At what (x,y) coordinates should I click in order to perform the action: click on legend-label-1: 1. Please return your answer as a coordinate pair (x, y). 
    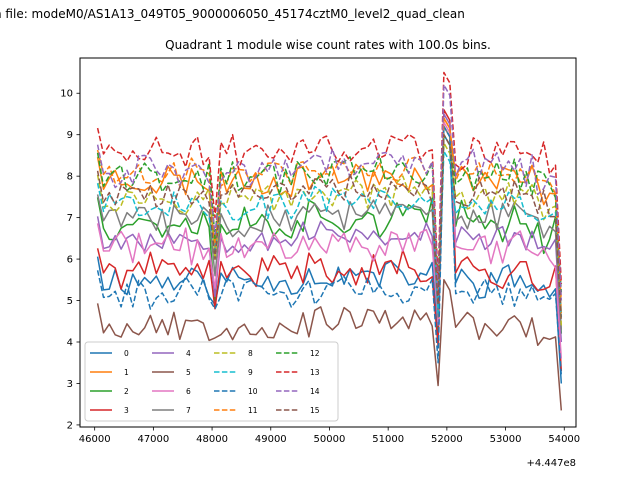
    Looking at the image, I should click on (126, 372).